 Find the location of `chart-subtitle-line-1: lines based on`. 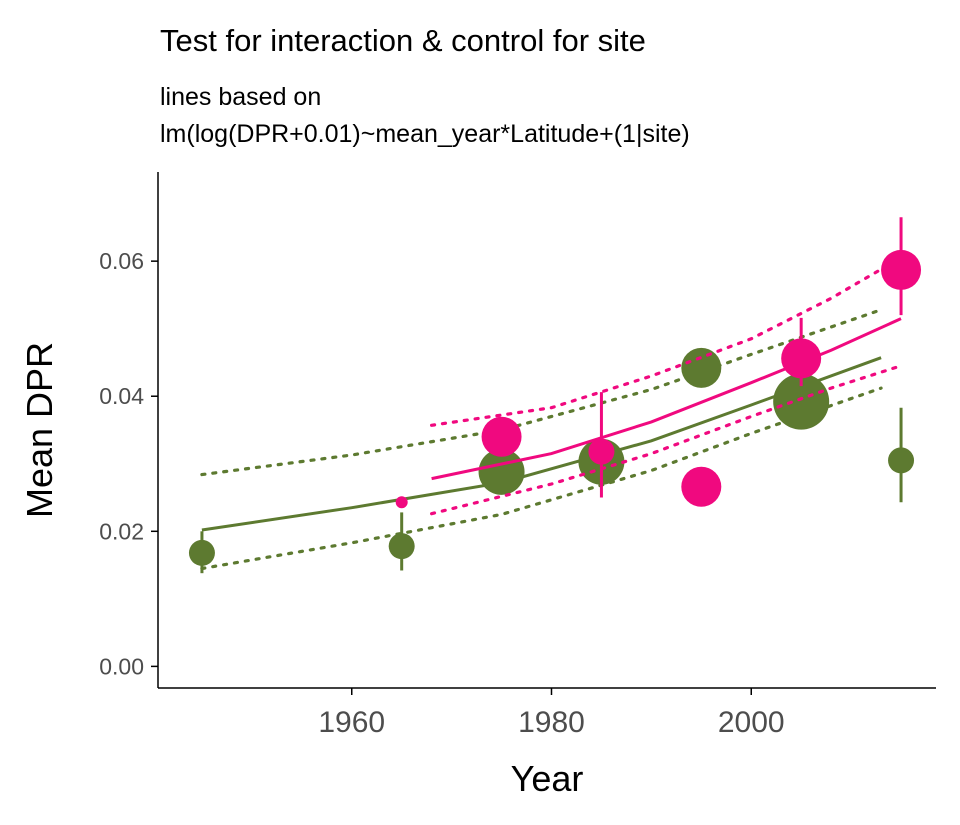

chart-subtitle-line-1: lines based on is located at coordinates (240, 97).